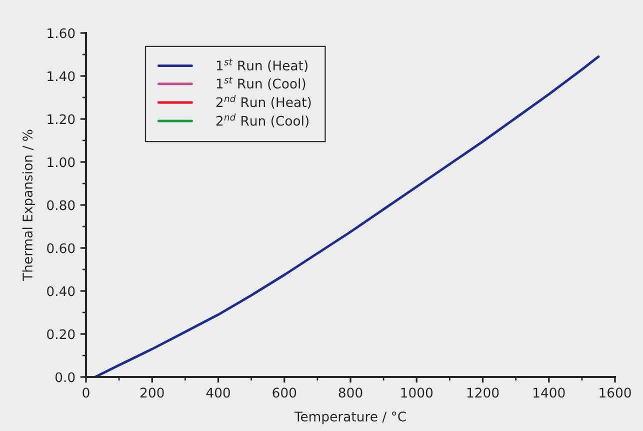  I want to click on x-tick-label: 600, so click(284, 393).